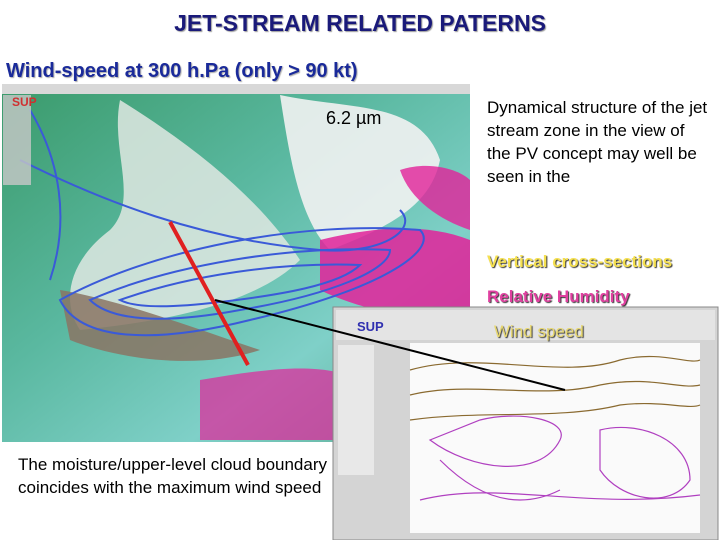 Image resolution: width=720 pixels, height=540 pixels. Describe the element at coordinates (356, 410) in the screenshot. I see `window-menu` at that location.